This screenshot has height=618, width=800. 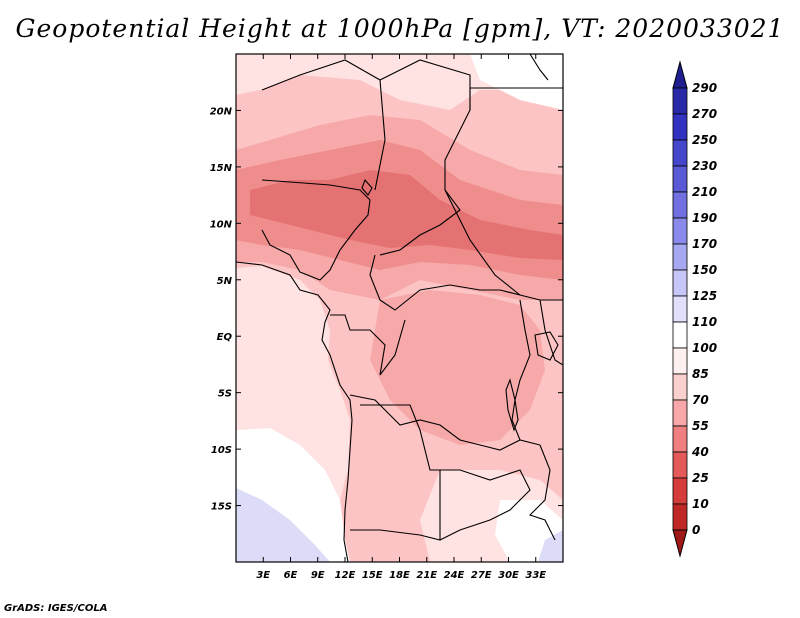 I want to click on x-tick-label: 33E, so click(x=535, y=575).